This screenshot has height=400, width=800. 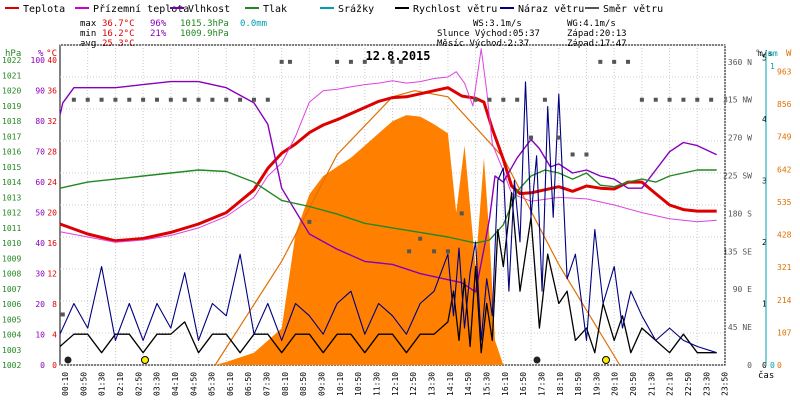 I want to click on wind-speed-tick: 3, so click(x=764, y=180).